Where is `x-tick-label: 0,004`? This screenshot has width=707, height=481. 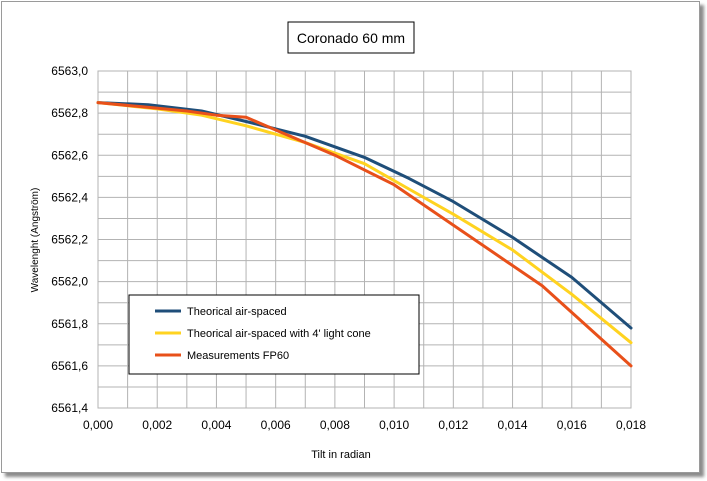 x-tick-label: 0,004 is located at coordinates (216, 425).